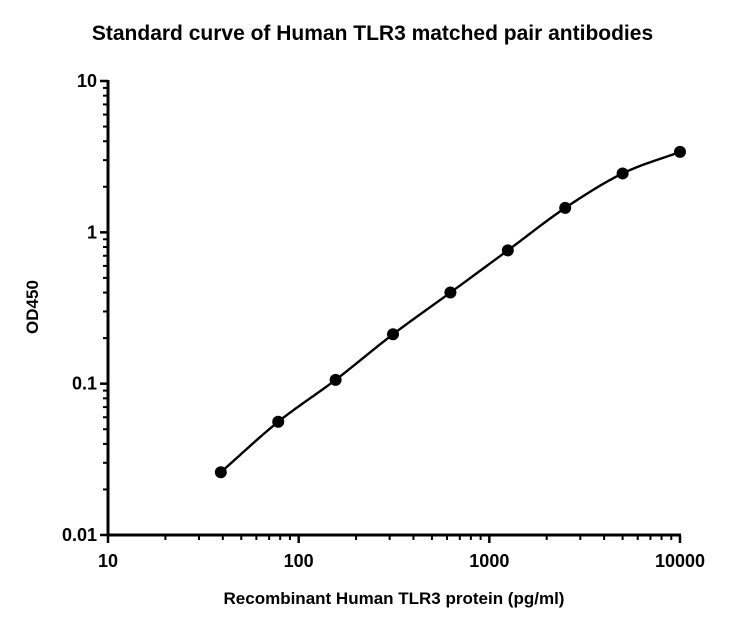 The height and width of the screenshot is (630, 745). Describe the element at coordinates (84, 384) in the screenshot. I see `y-tick-label: 0.1` at that location.